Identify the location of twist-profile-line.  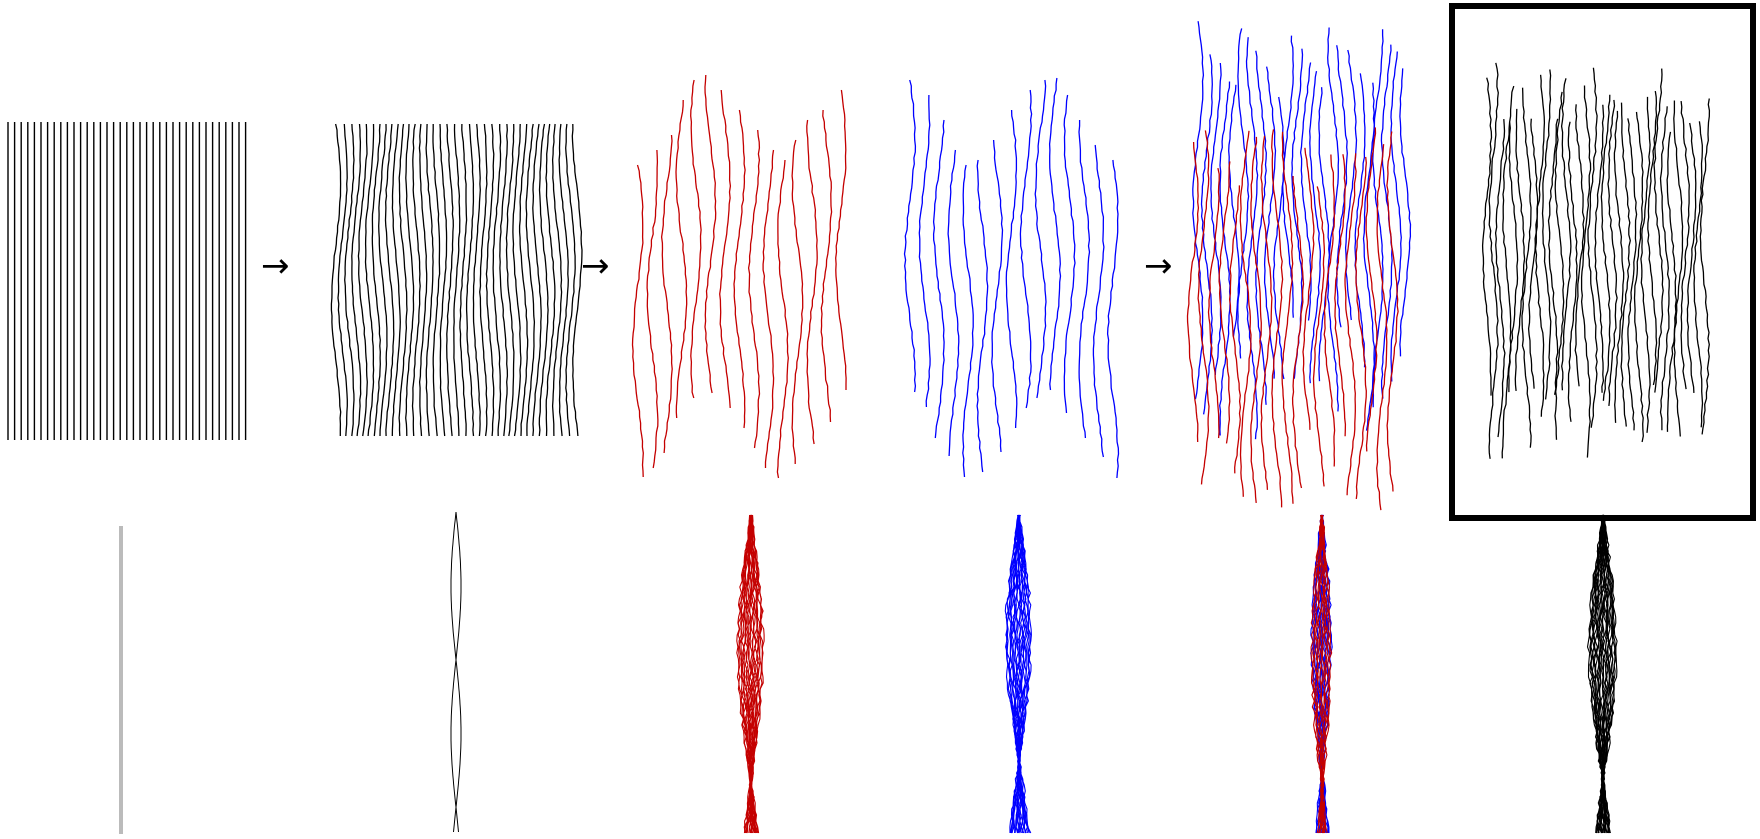
(456, 672).